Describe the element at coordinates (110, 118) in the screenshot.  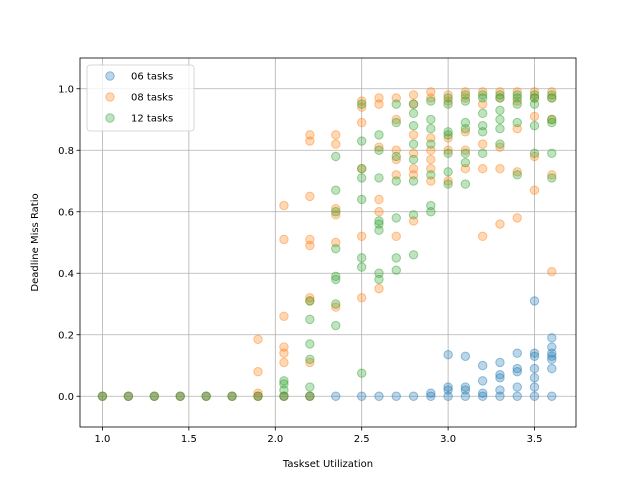
I see `legend-marker` at that location.